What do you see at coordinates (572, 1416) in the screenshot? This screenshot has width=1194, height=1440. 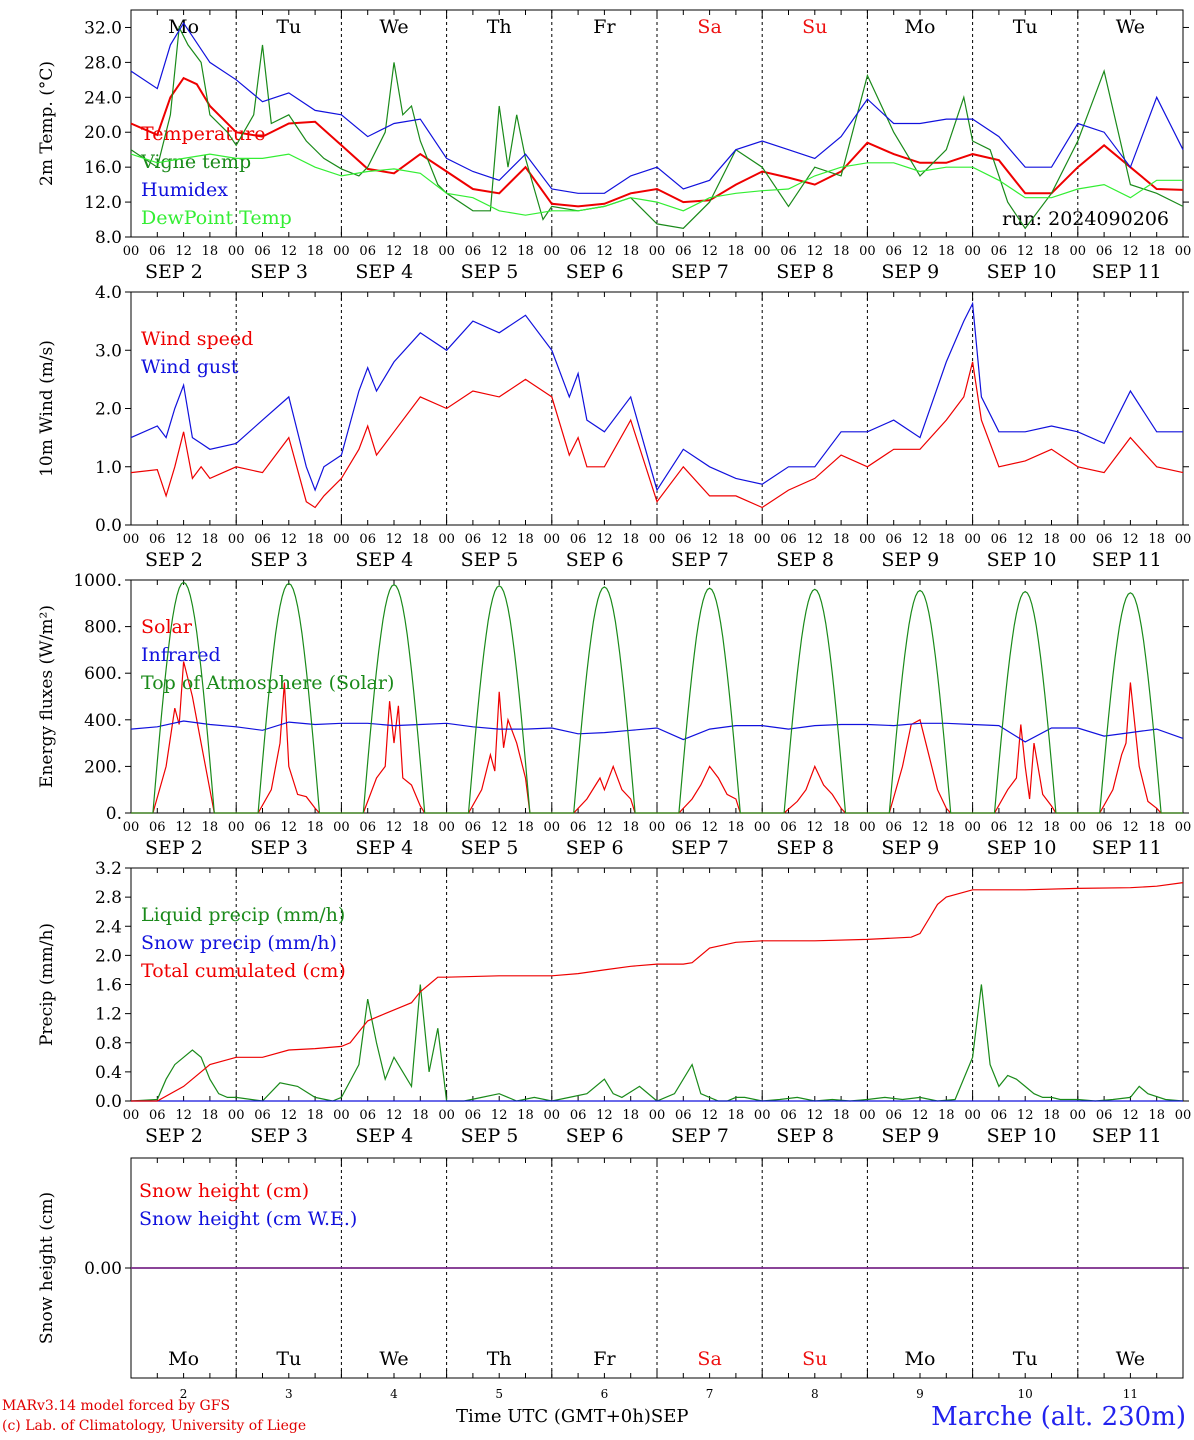 I see `x-axis-title: Time UTC (GMT+0h)SEP` at bounding box center [572, 1416].